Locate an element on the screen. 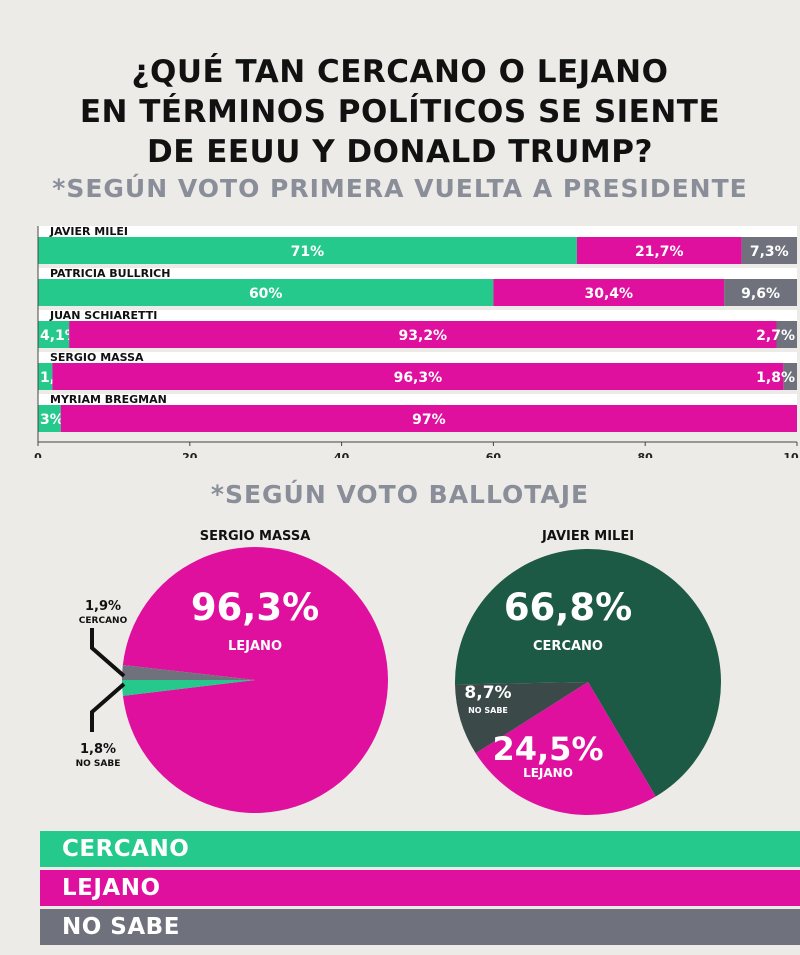 Image resolution: width=800 pixels, height=955 pixels. legend-label: CERCANO is located at coordinates (126, 849).